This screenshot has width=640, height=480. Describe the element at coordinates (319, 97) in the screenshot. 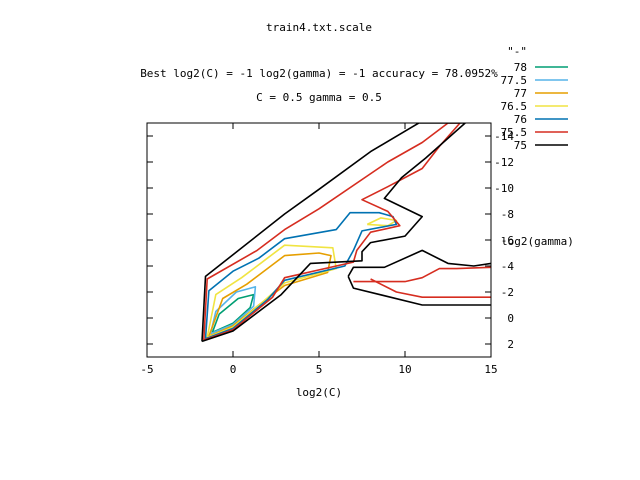

I see `chart-subtitle-params: C = 0.5 gamma = 0.5` at that location.